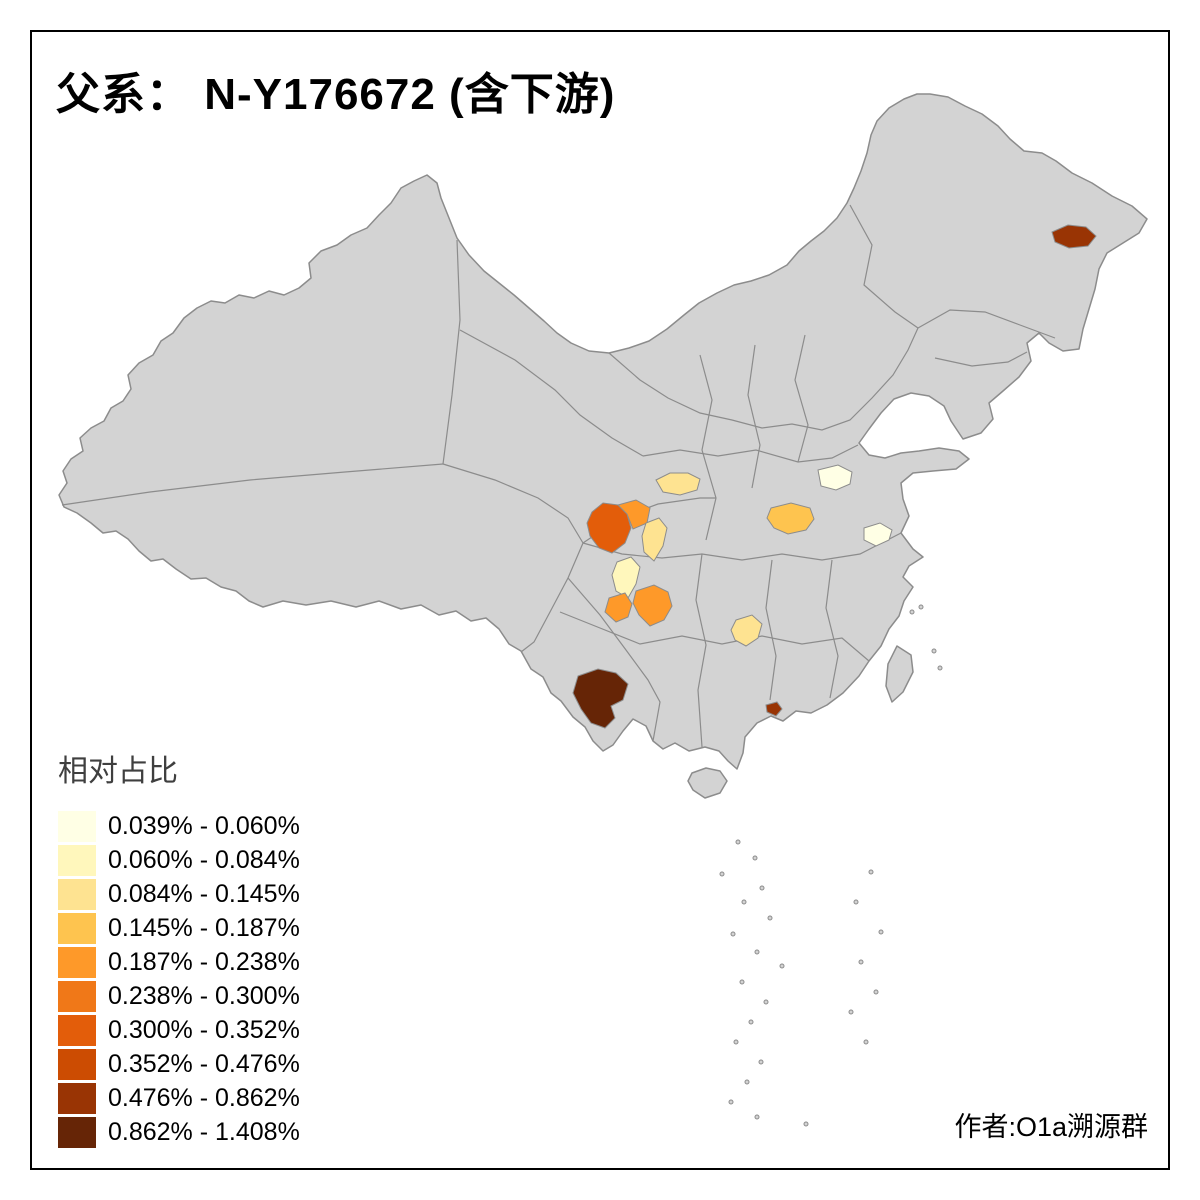 This screenshot has width=1200, height=1200. What do you see at coordinates (707, 783) in the screenshot?
I see `hainan-island` at bounding box center [707, 783].